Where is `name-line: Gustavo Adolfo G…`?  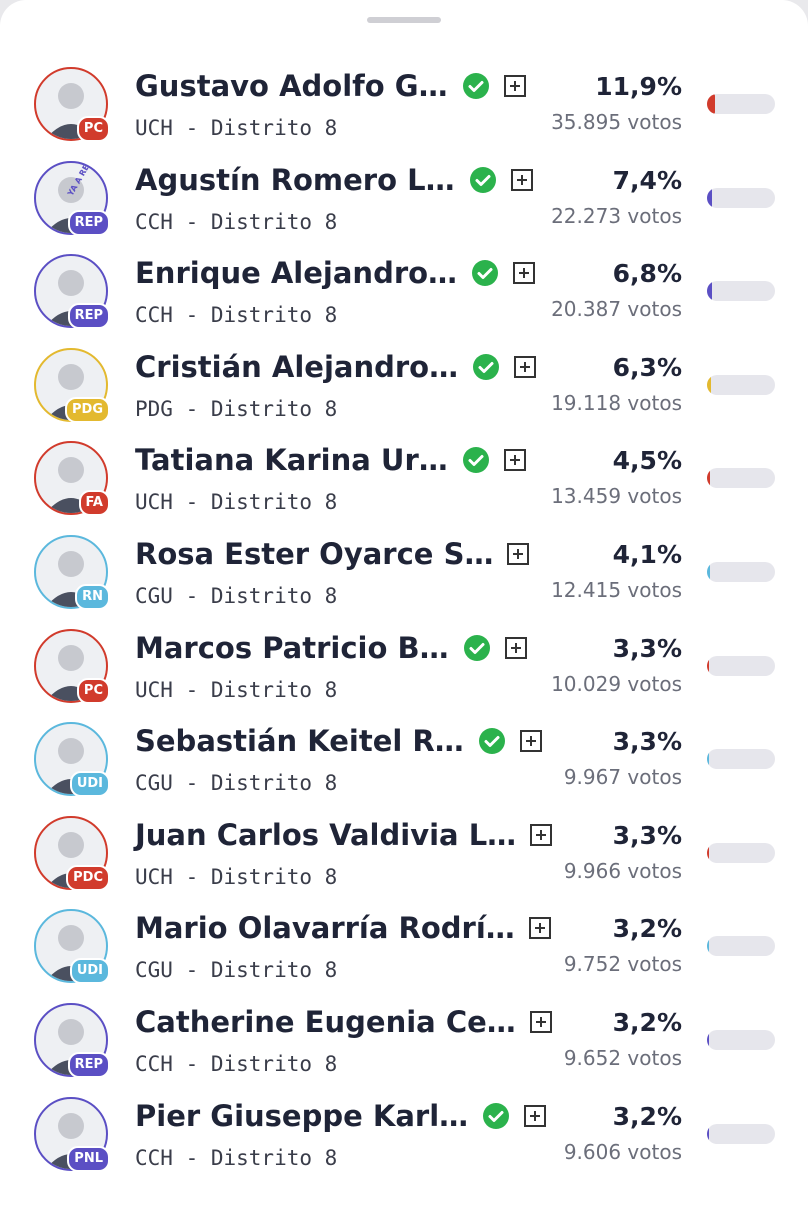 name-line: Gustavo Adolfo G… is located at coordinates (330, 86).